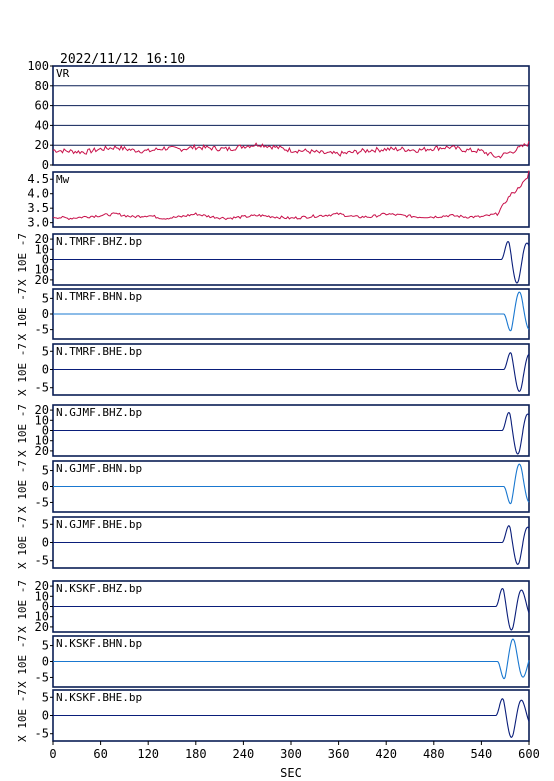 The image size is (554, 781). What do you see at coordinates (99, 643) in the screenshot?
I see `panel-label: N.KSKF.BHN.bp` at bounding box center [99, 643].